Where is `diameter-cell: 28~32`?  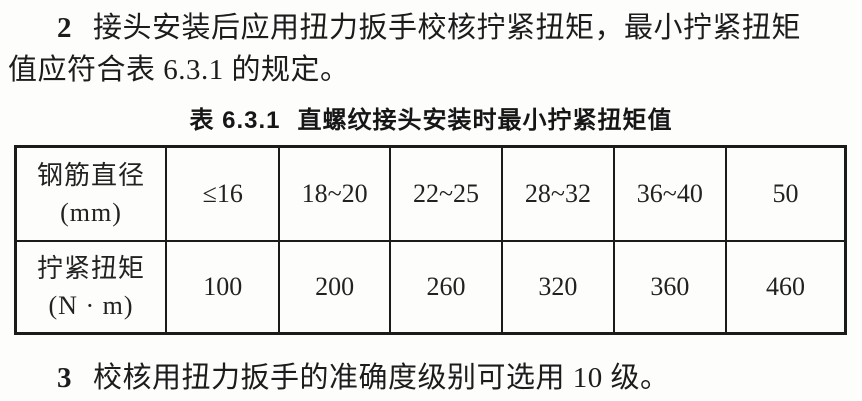 diameter-cell: 28~32 is located at coordinates (558, 193).